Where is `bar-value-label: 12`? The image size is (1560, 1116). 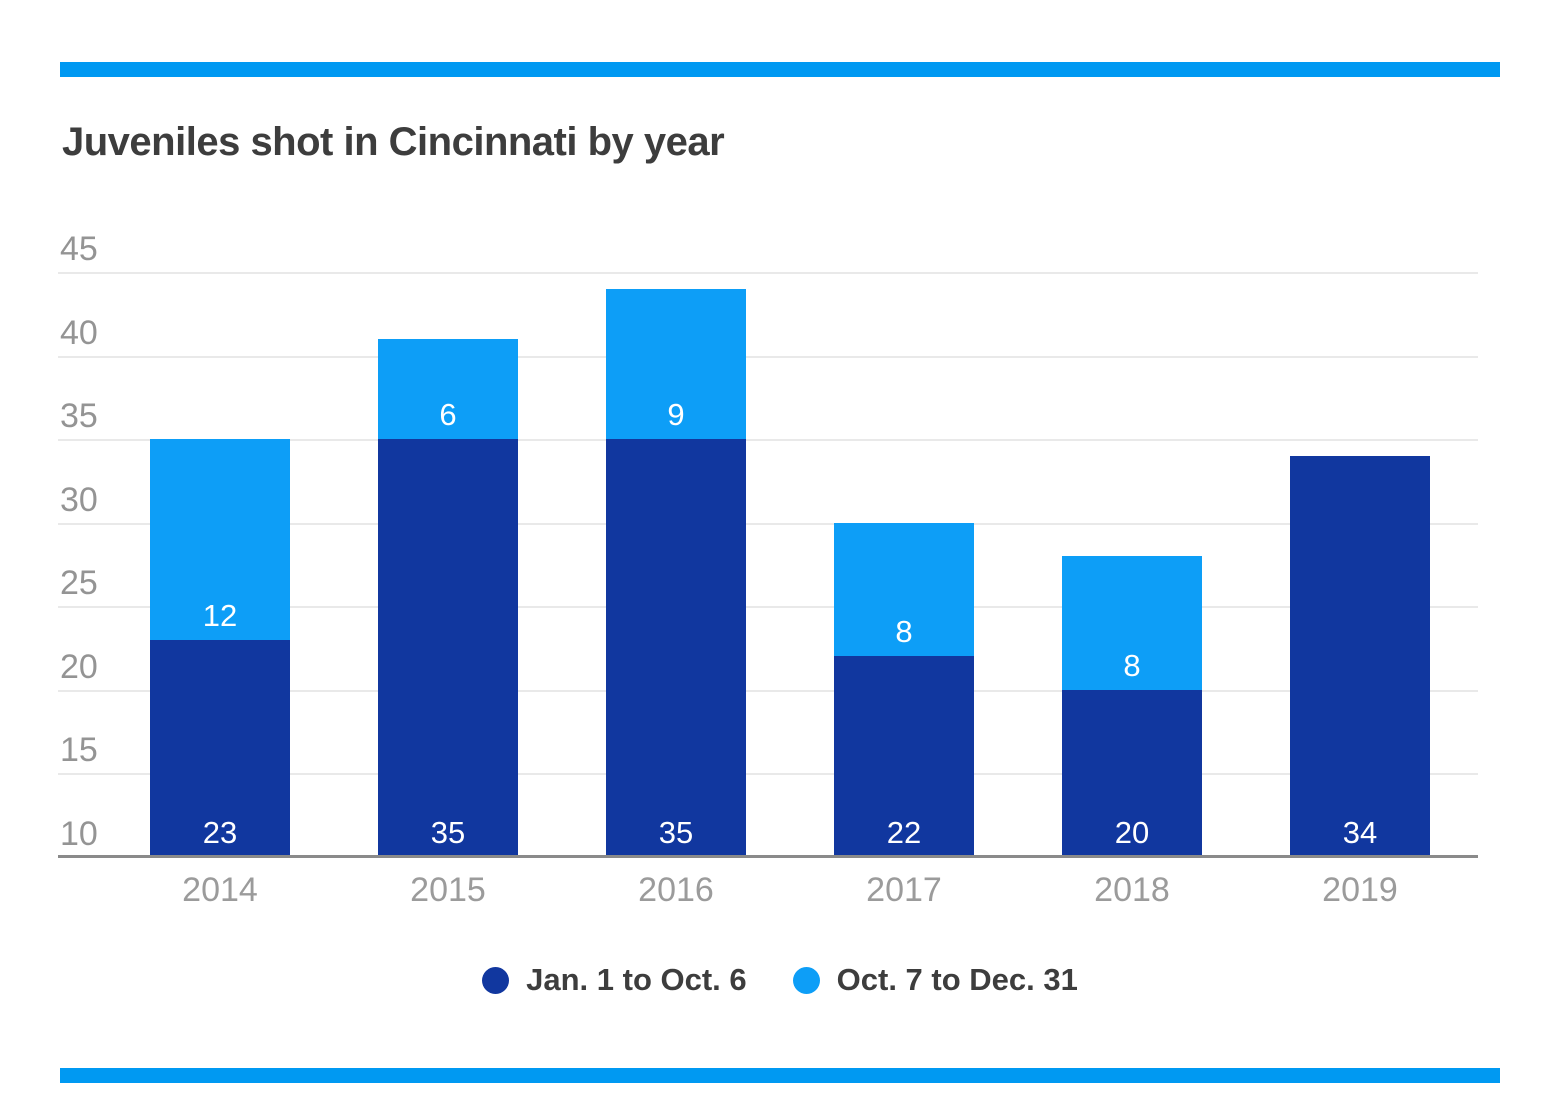
bar-value-label: 12 is located at coordinates (220, 615).